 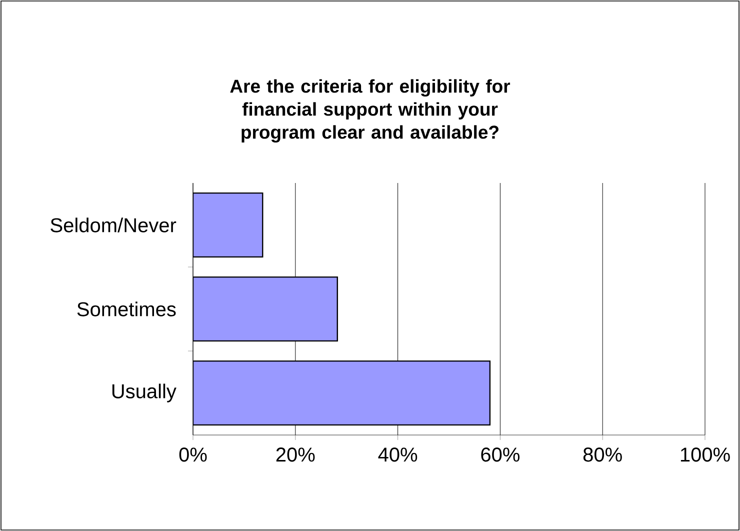 What do you see at coordinates (295, 455) in the screenshot?
I see `x-tick-label: 20%` at bounding box center [295, 455].